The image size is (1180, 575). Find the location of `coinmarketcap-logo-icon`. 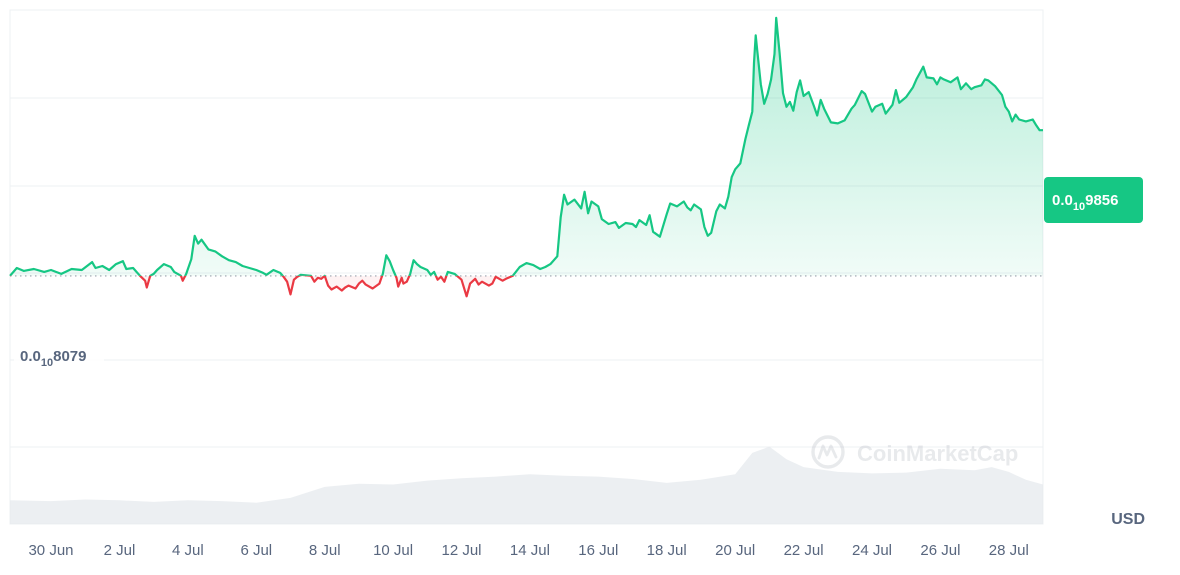

coinmarketcap-logo-icon is located at coordinates (828, 452).